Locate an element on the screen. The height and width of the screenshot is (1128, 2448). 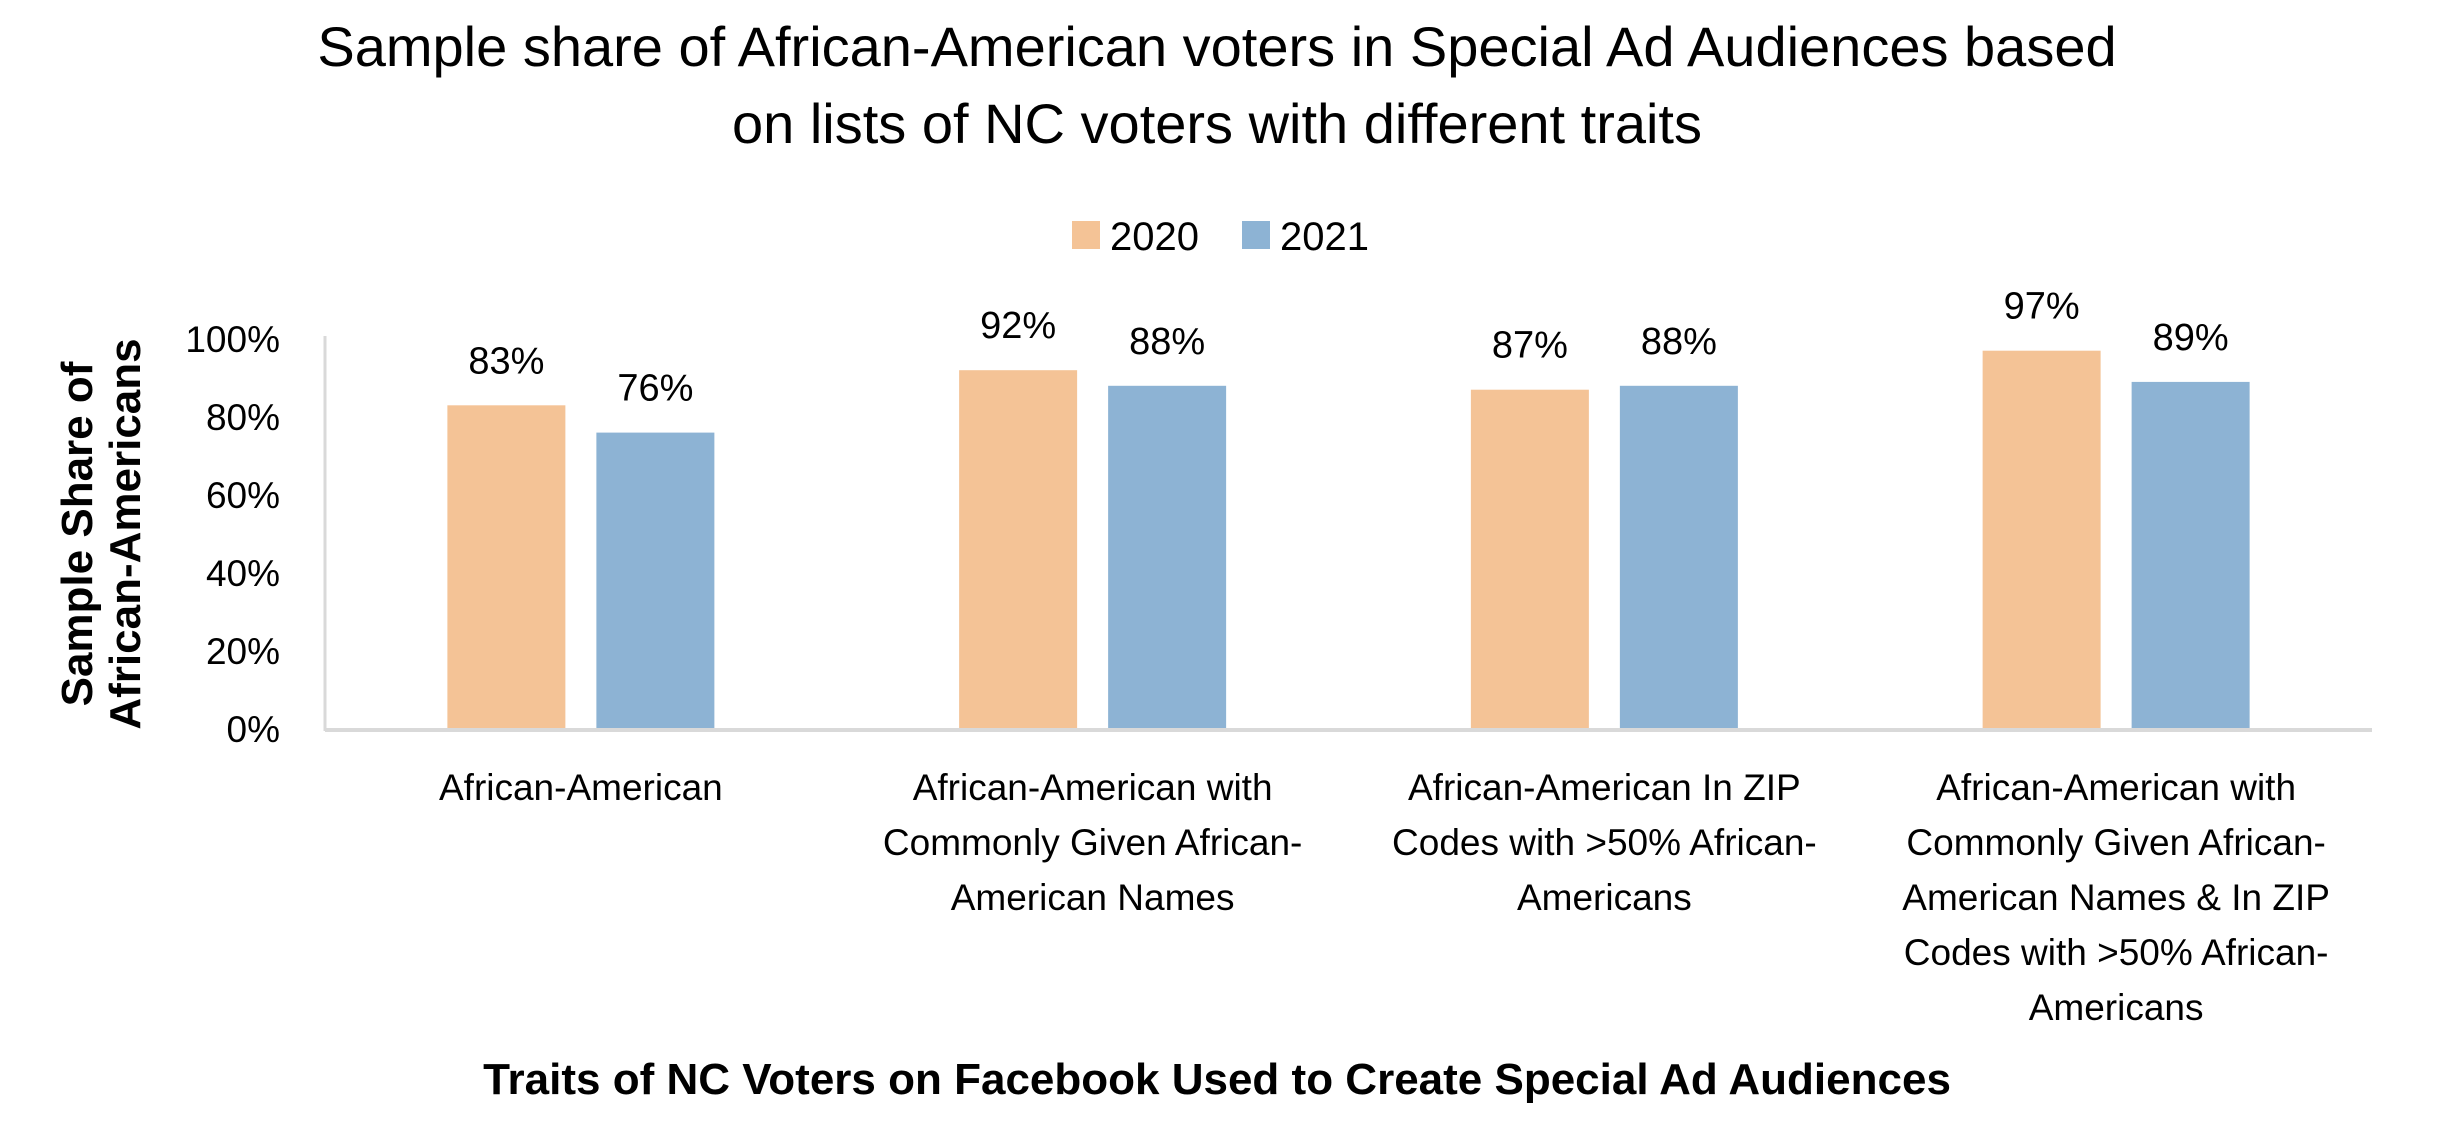
y-tick-label: 0% is located at coordinates (253, 729).